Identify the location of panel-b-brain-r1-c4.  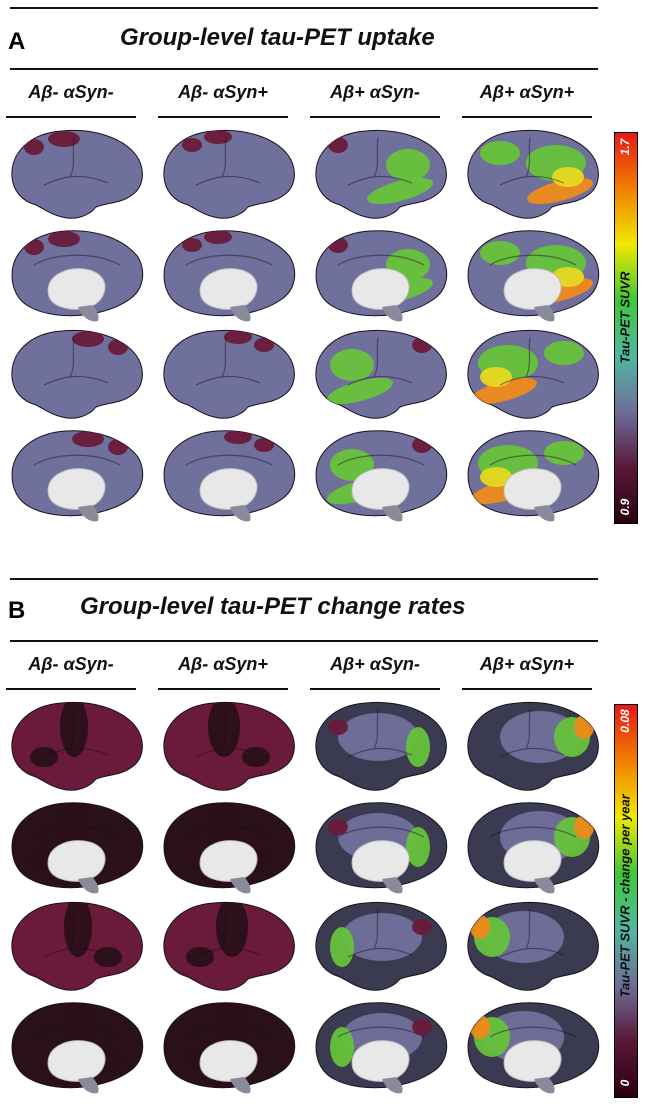
(532, 749).